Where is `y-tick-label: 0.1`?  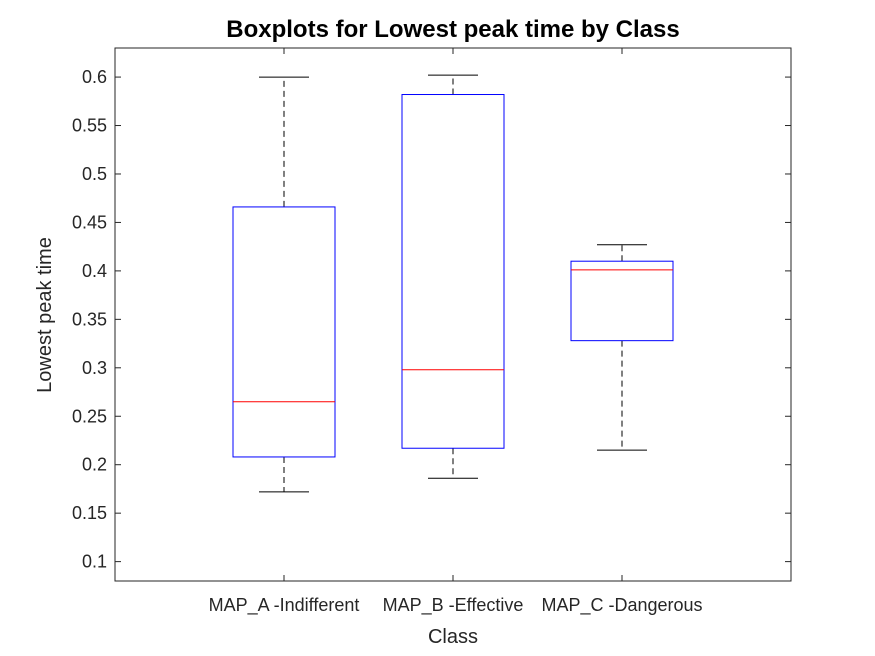
y-tick-label: 0.1 is located at coordinates (94, 562).